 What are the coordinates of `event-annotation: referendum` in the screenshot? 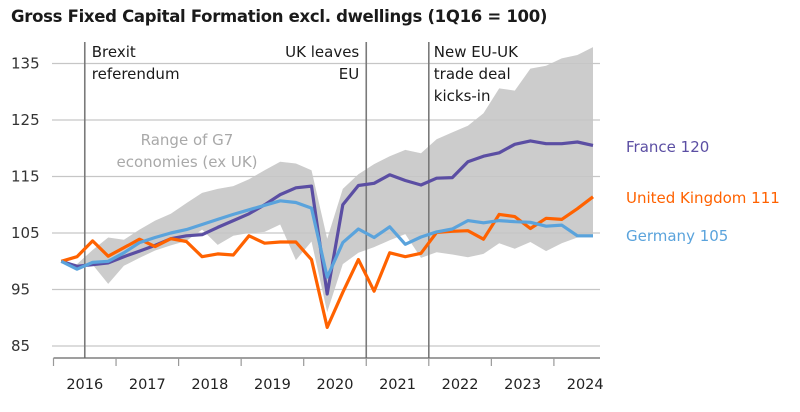 It's located at (136, 74).